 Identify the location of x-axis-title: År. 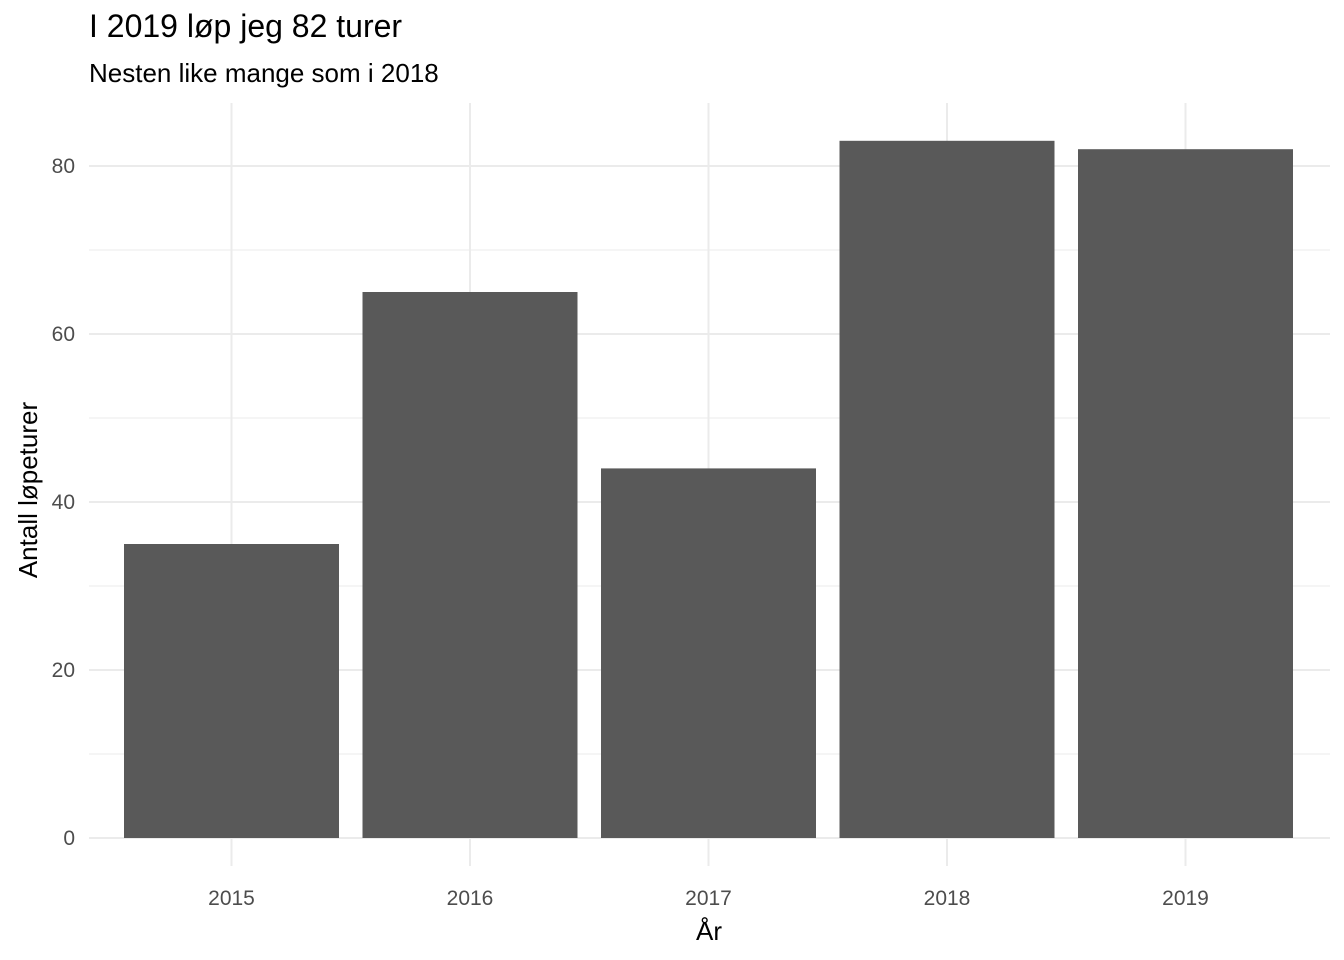
(709, 931).